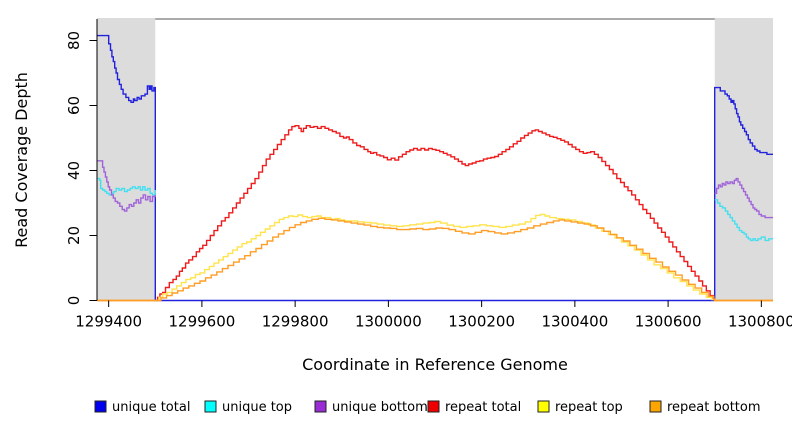  What do you see at coordinates (74, 170) in the screenshot?
I see `y-tick-label: 40` at bounding box center [74, 170].